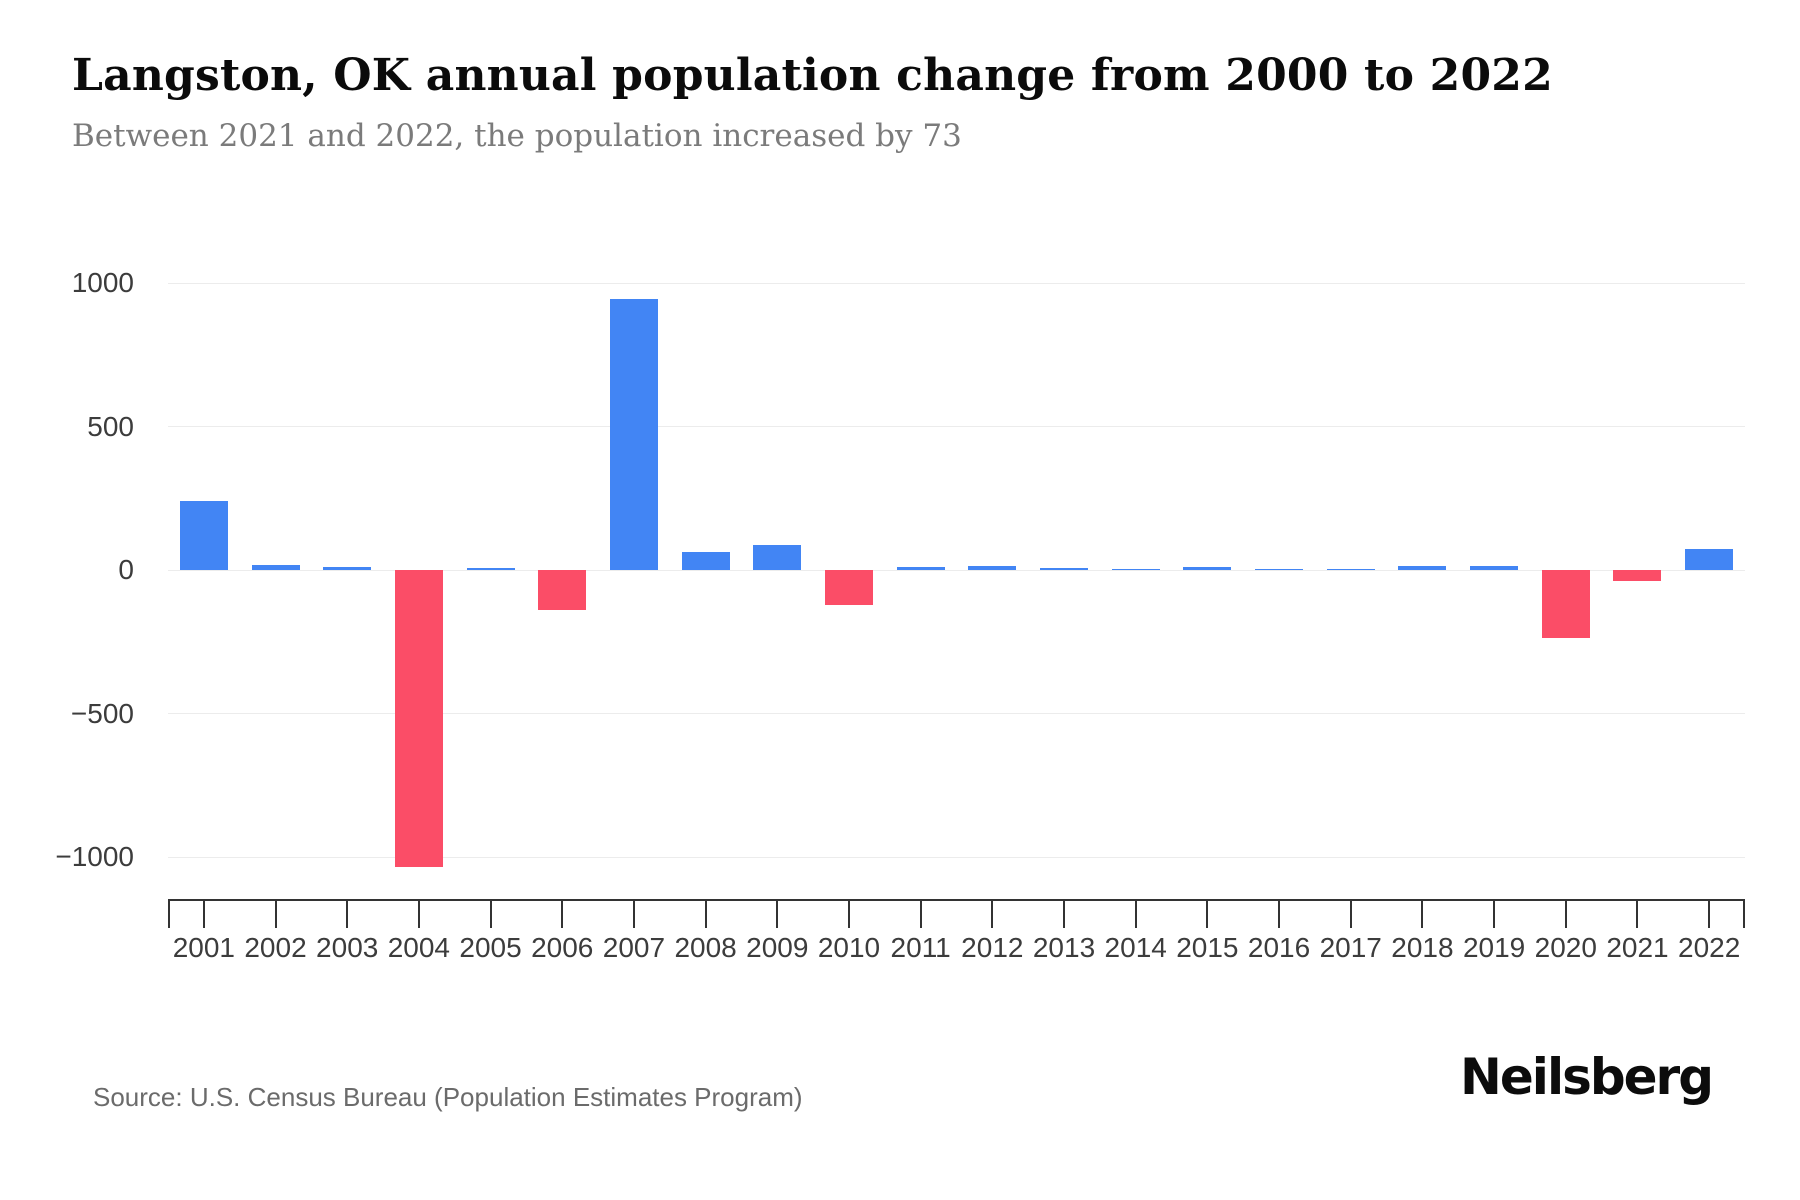 The height and width of the screenshot is (1200, 1800). What do you see at coordinates (1064, 947) in the screenshot?
I see `x-axis-label-2013: 2013` at bounding box center [1064, 947].